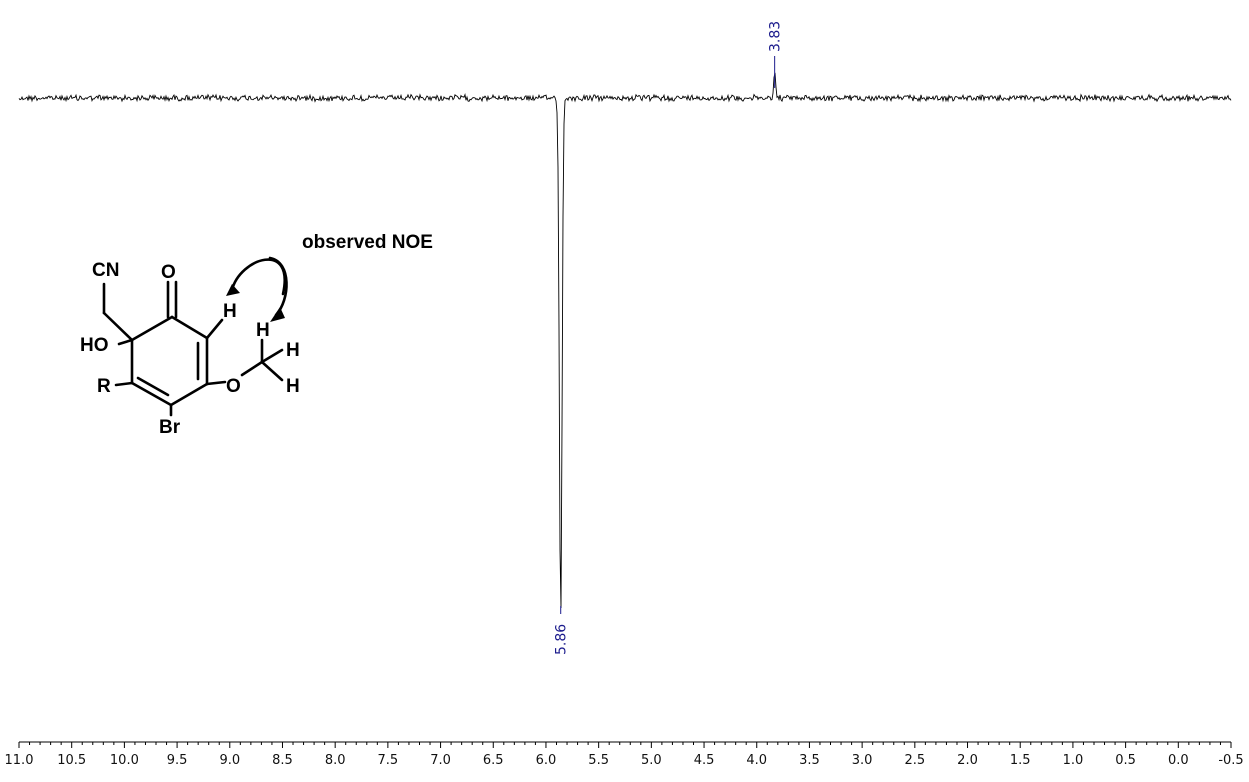 Image resolution: width=1249 pixels, height=782 pixels. What do you see at coordinates (669, 338) in the screenshot?
I see `peak-label-layer: 3.83 5.86` at bounding box center [669, 338].